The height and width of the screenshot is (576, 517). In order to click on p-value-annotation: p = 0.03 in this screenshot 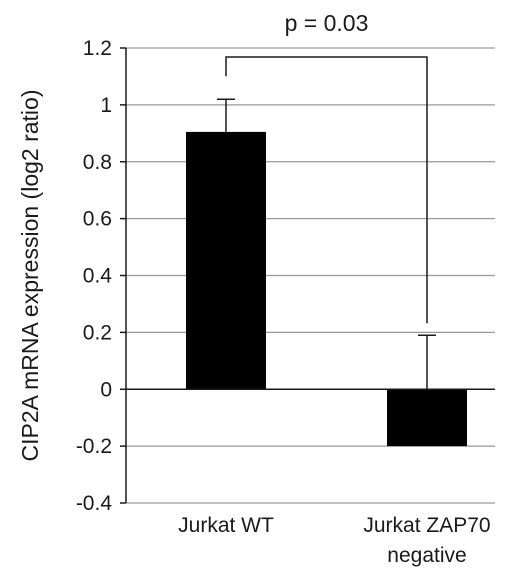, I will do `click(327, 23)`.